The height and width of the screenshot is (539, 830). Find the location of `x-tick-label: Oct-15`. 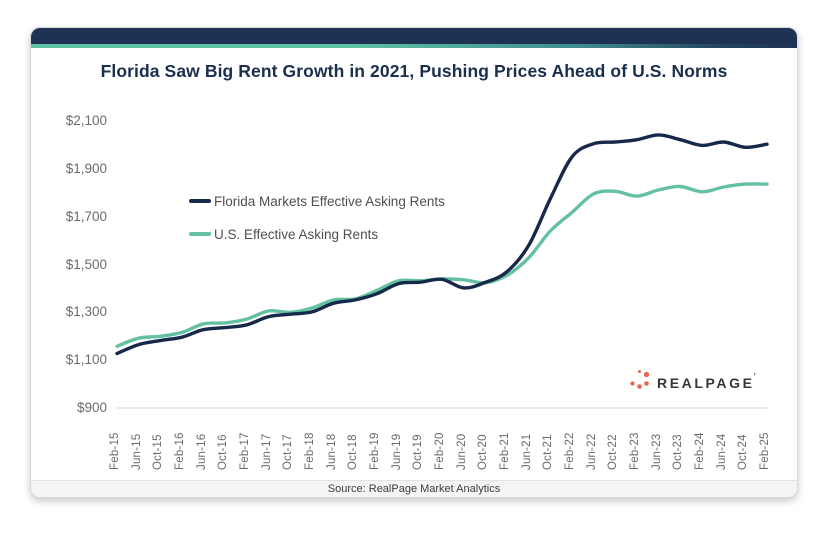

x-tick-label: Oct-15 is located at coordinates (158, 452).